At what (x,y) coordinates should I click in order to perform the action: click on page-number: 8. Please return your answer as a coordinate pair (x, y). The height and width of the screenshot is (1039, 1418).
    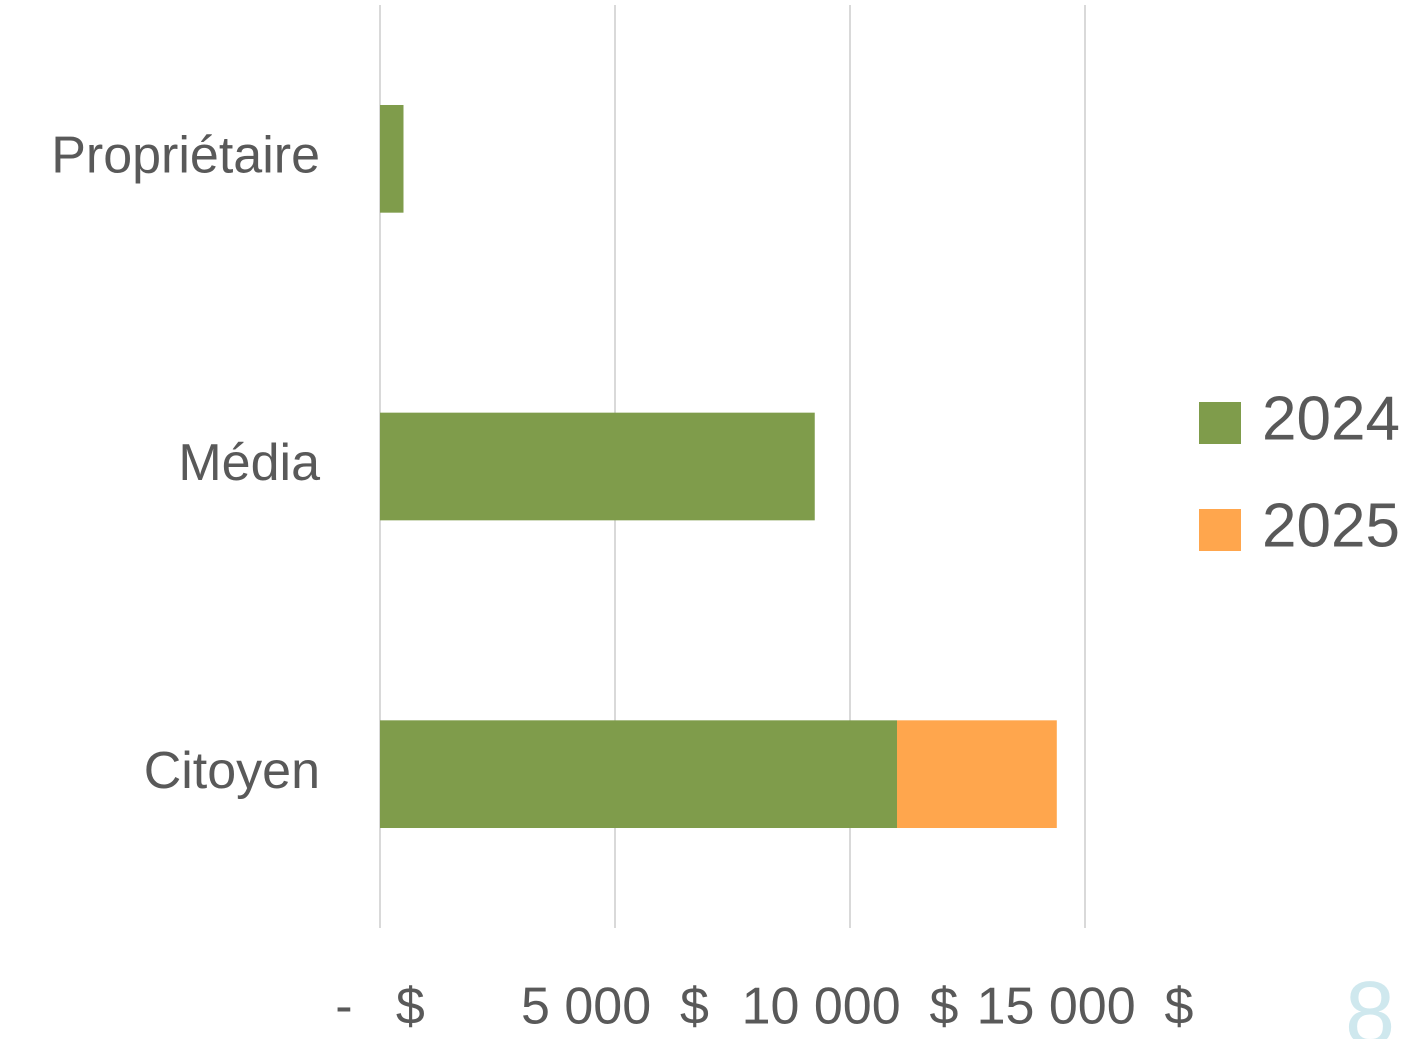
    Looking at the image, I should click on (1370, 1001).